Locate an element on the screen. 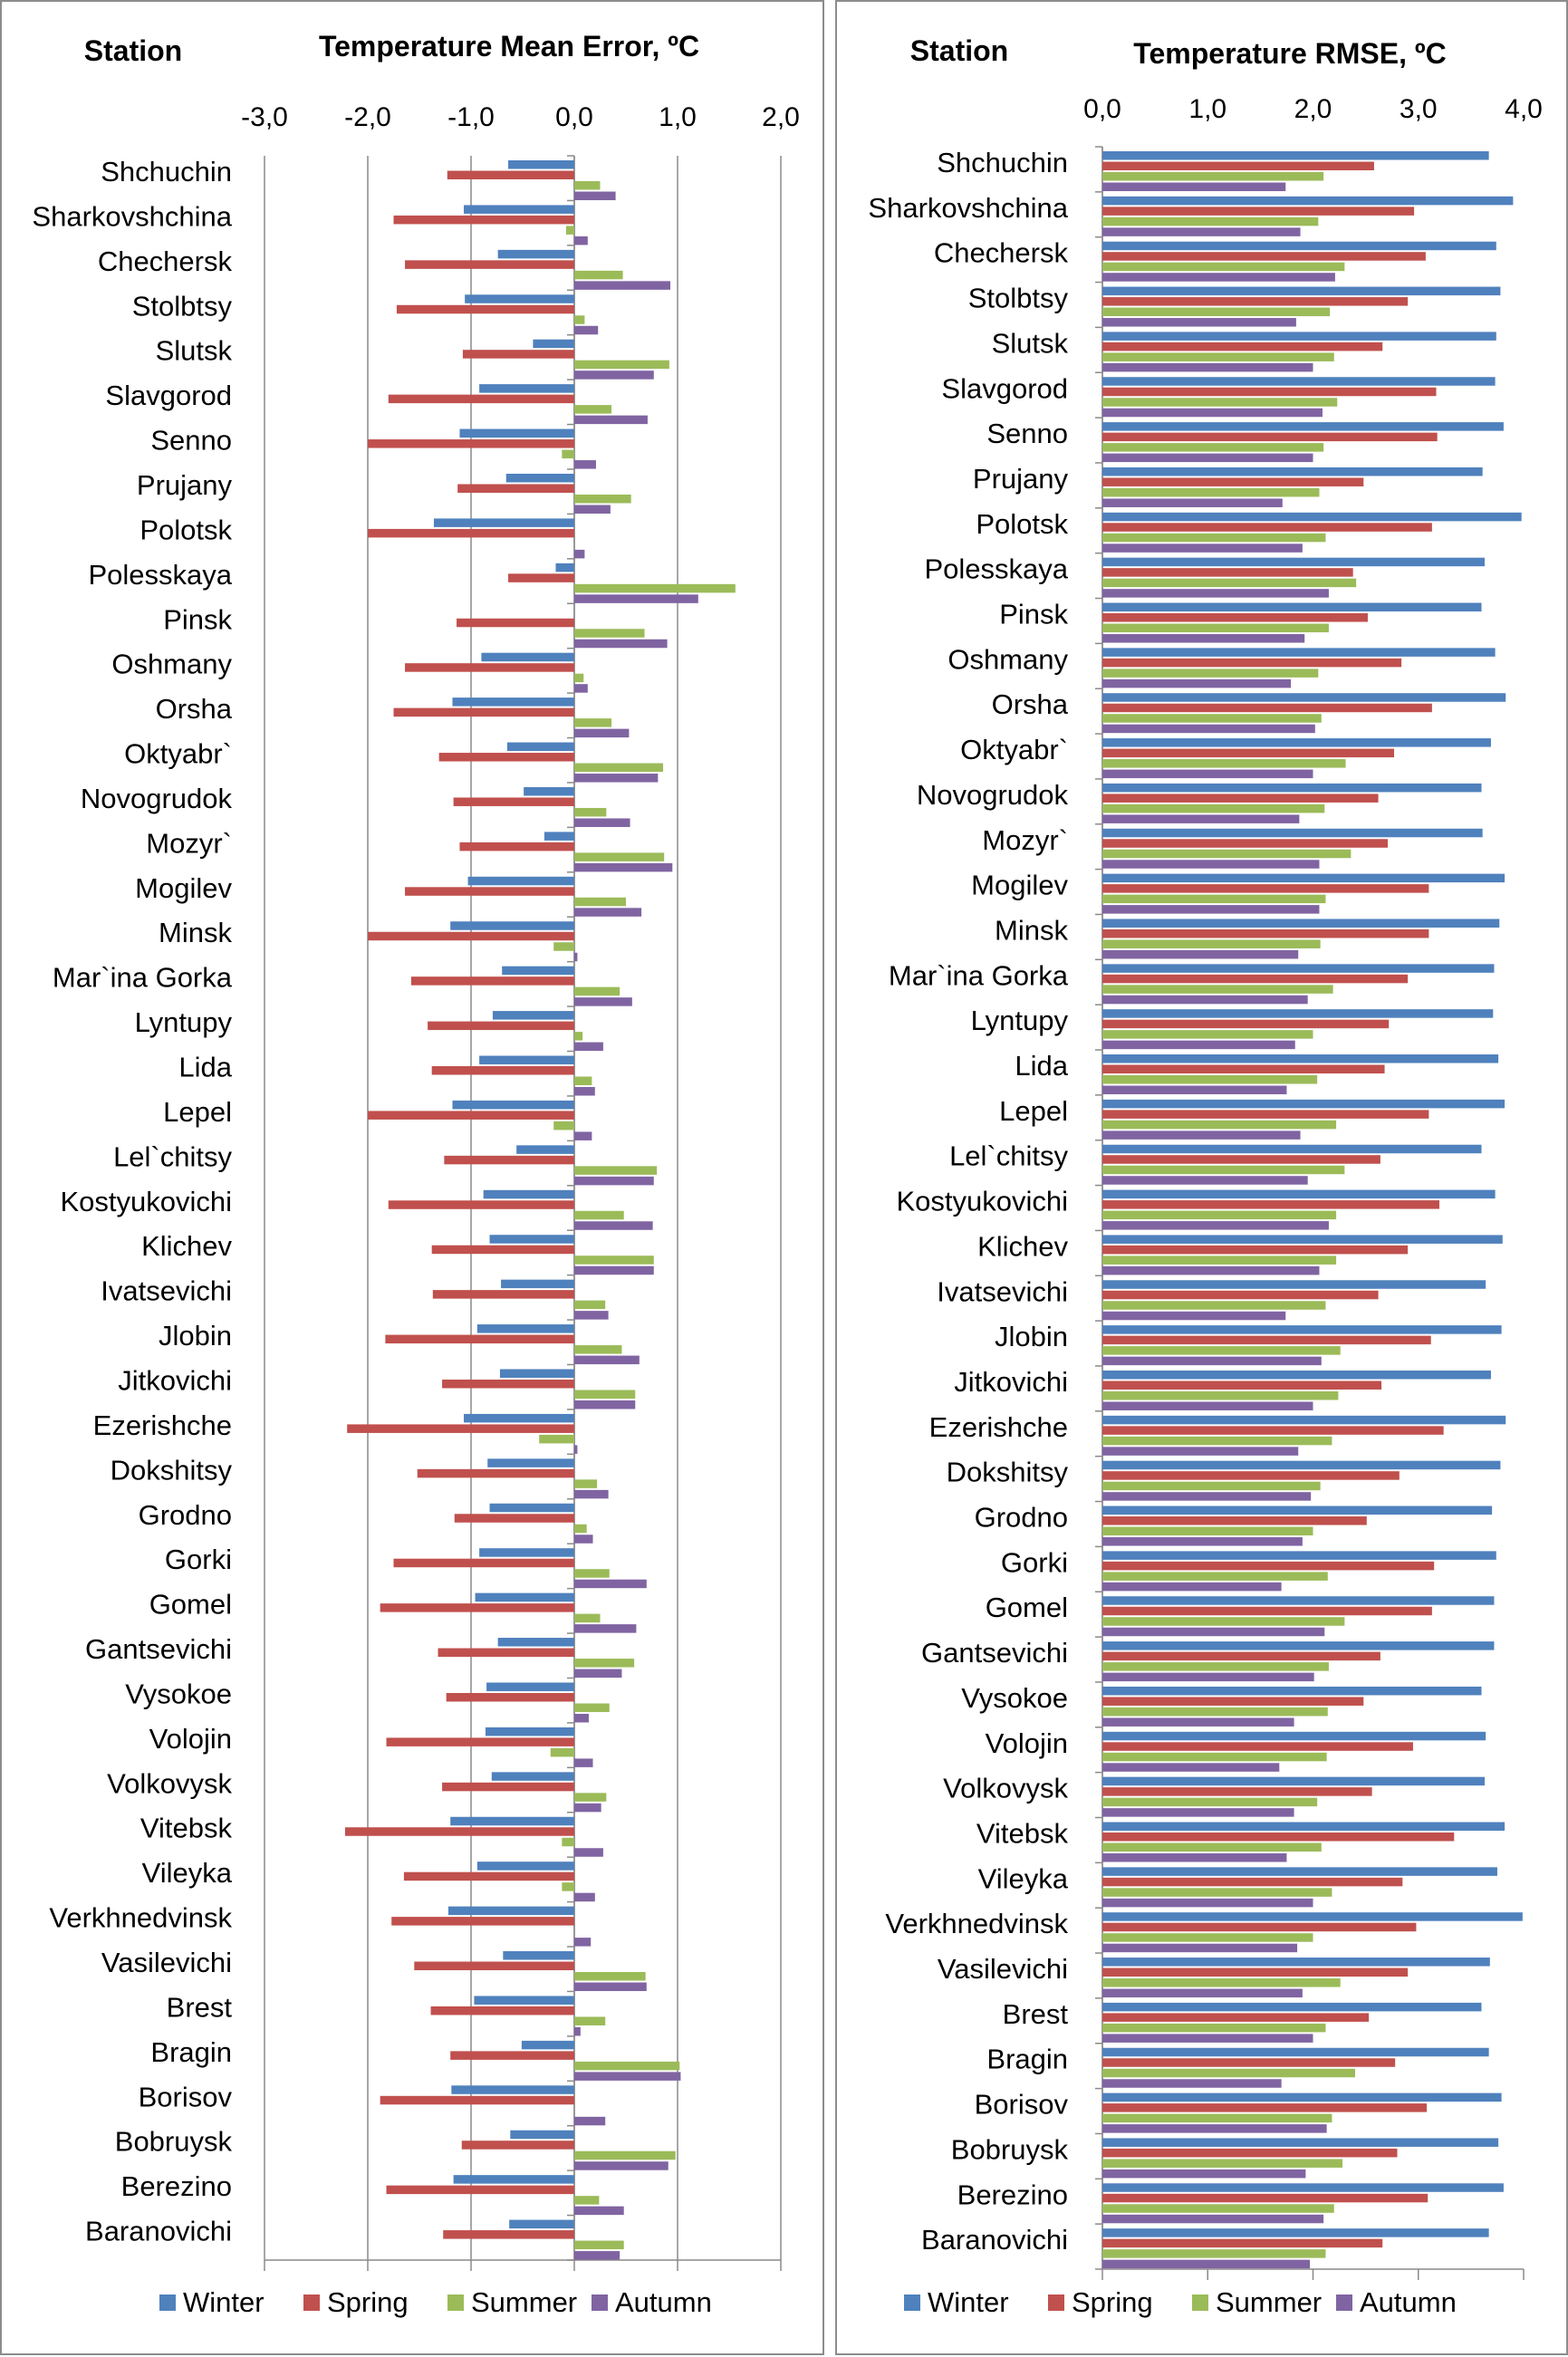  legend-swatch-winter is located at coordinates (167, 2302).